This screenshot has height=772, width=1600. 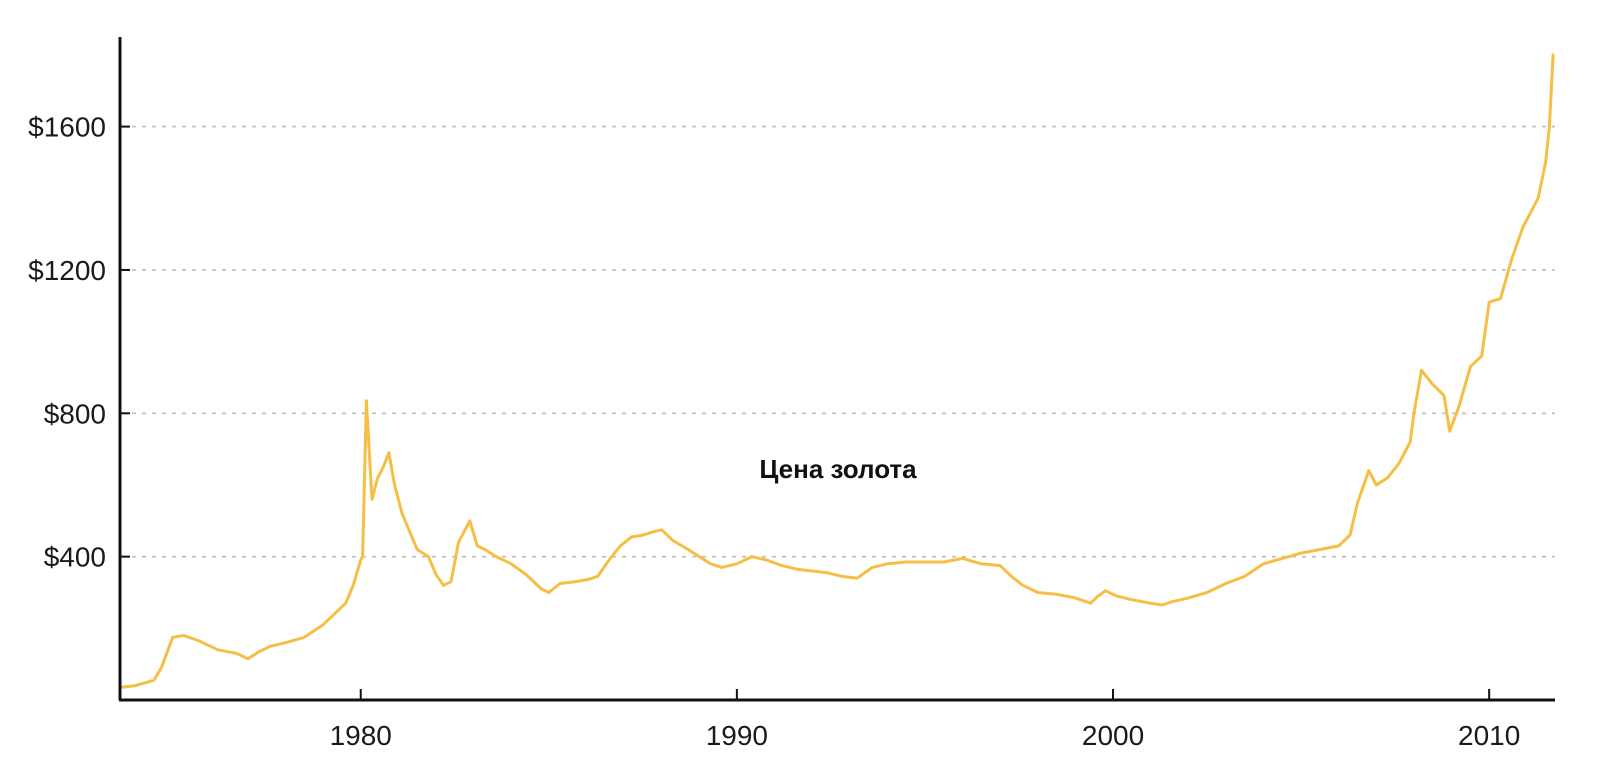 What do you see at coordinates (75, 413) in the screenshot?
I see `y-tick-label: $800` at bounding box center [75, 413].